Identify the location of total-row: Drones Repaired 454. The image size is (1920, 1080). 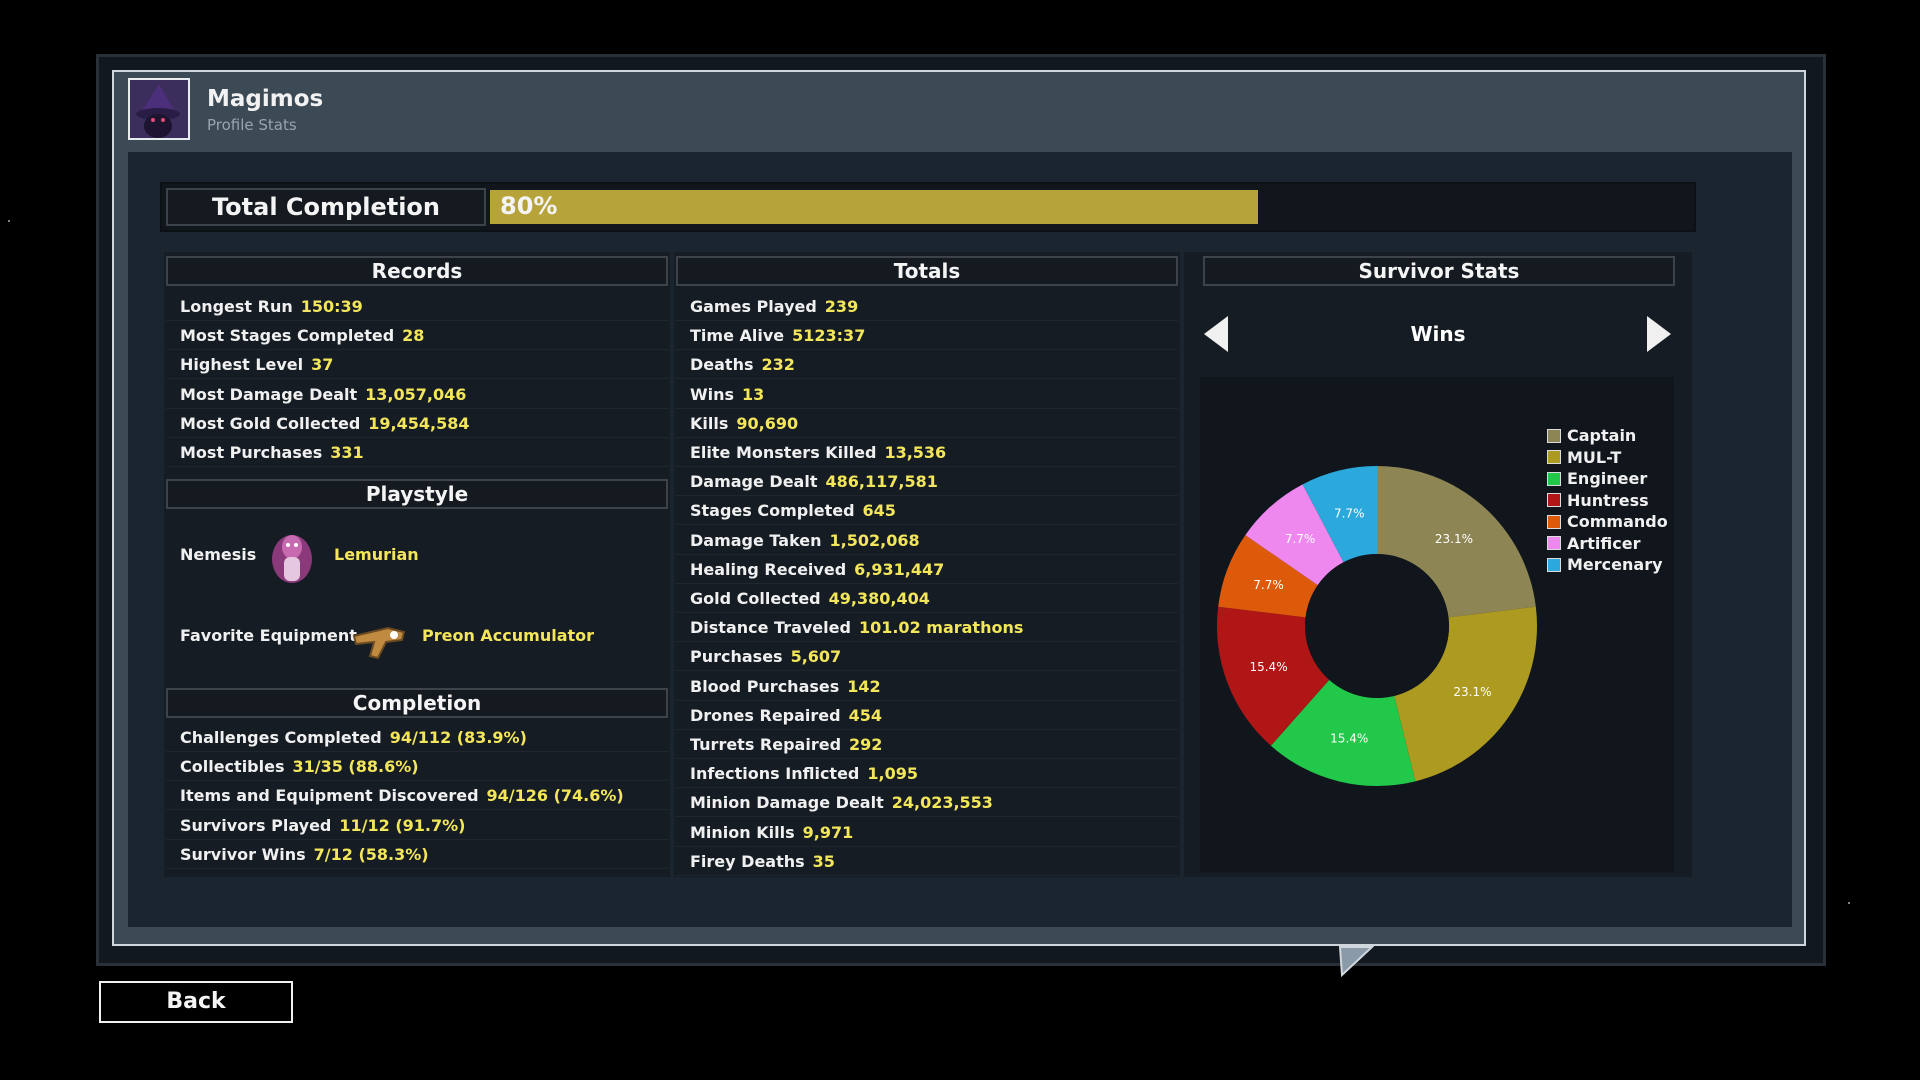
(927, 715).